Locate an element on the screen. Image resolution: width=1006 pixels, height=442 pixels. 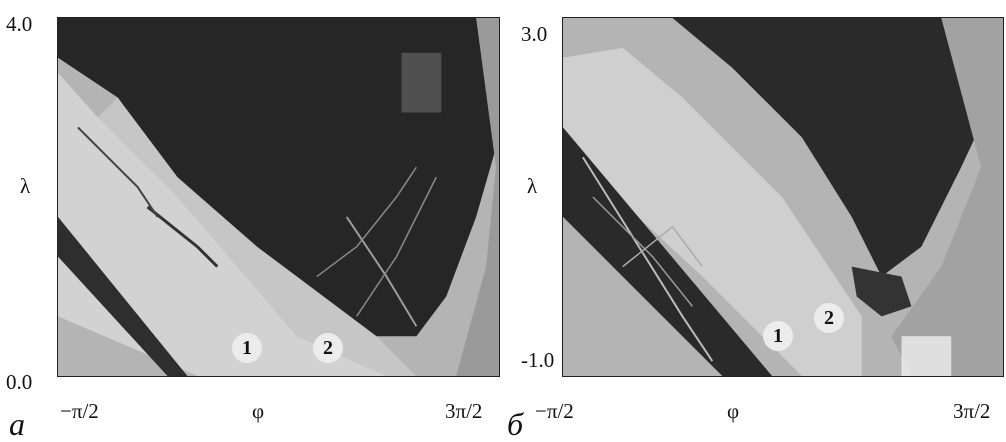
panel-sublabel: б is located at coordinates (515, 424).